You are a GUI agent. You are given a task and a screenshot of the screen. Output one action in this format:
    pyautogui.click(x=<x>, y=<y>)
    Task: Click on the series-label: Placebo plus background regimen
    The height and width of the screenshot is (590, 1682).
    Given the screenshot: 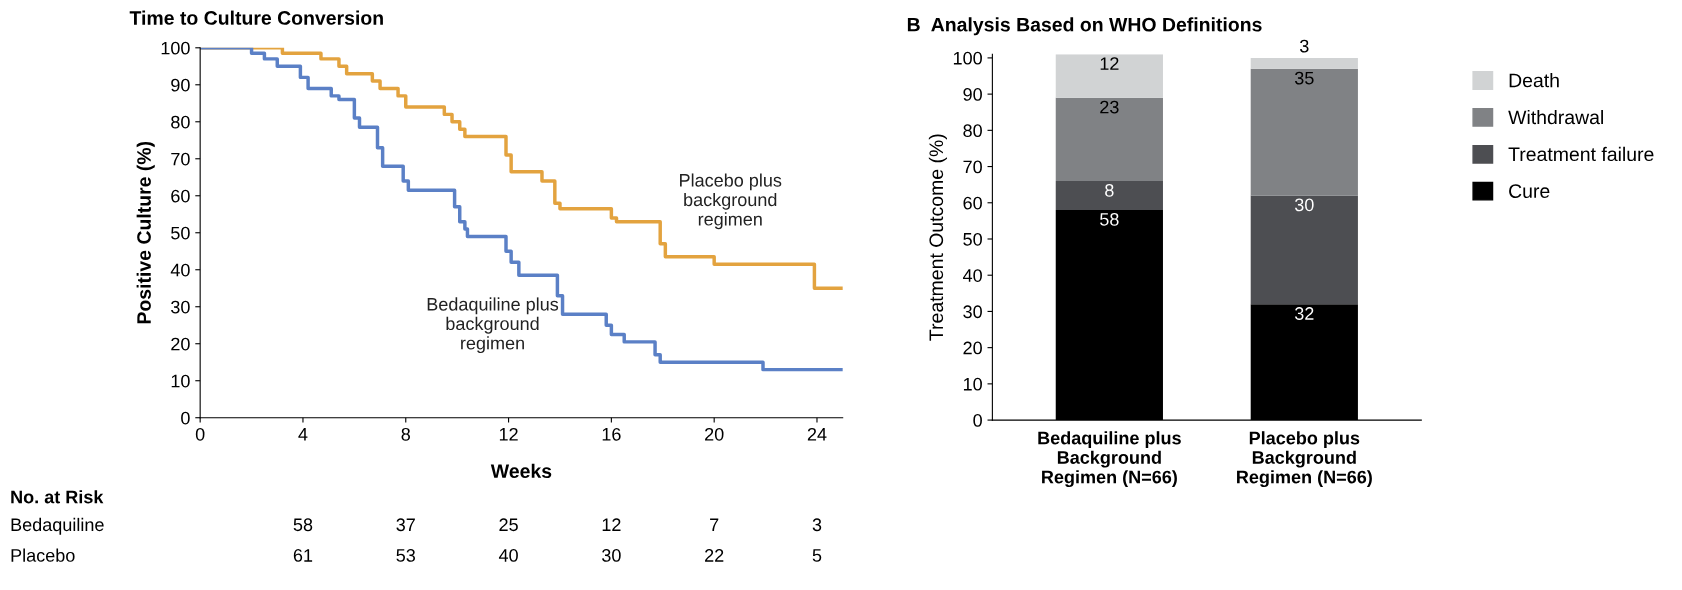 What is the action you would take?
    pyautogui.click(x=731, y=201)
    